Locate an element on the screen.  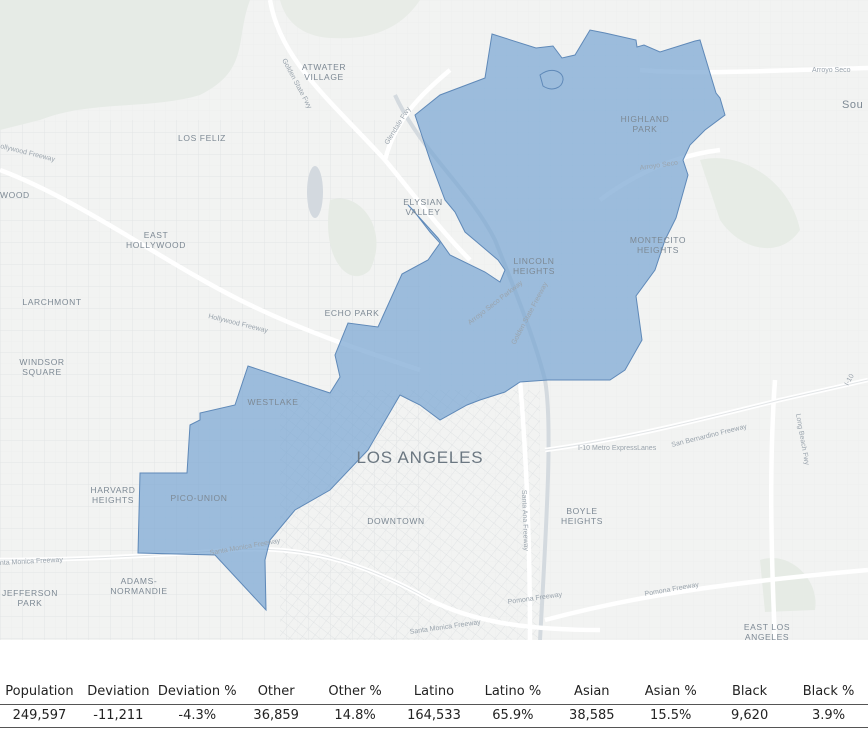
label-los-angeles: LOS ANGELES is located at coordinates (420, 457).